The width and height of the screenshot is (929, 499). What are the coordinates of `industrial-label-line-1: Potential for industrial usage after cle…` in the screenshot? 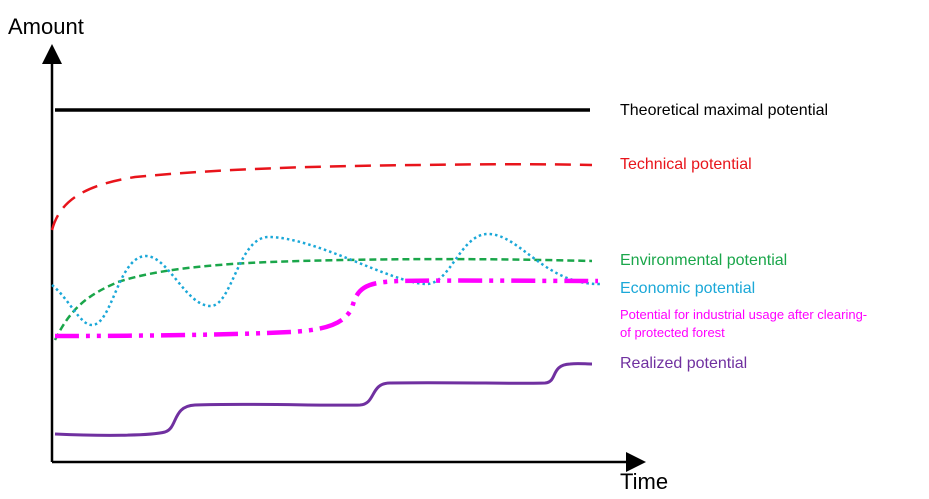 It's located at (743, 314).